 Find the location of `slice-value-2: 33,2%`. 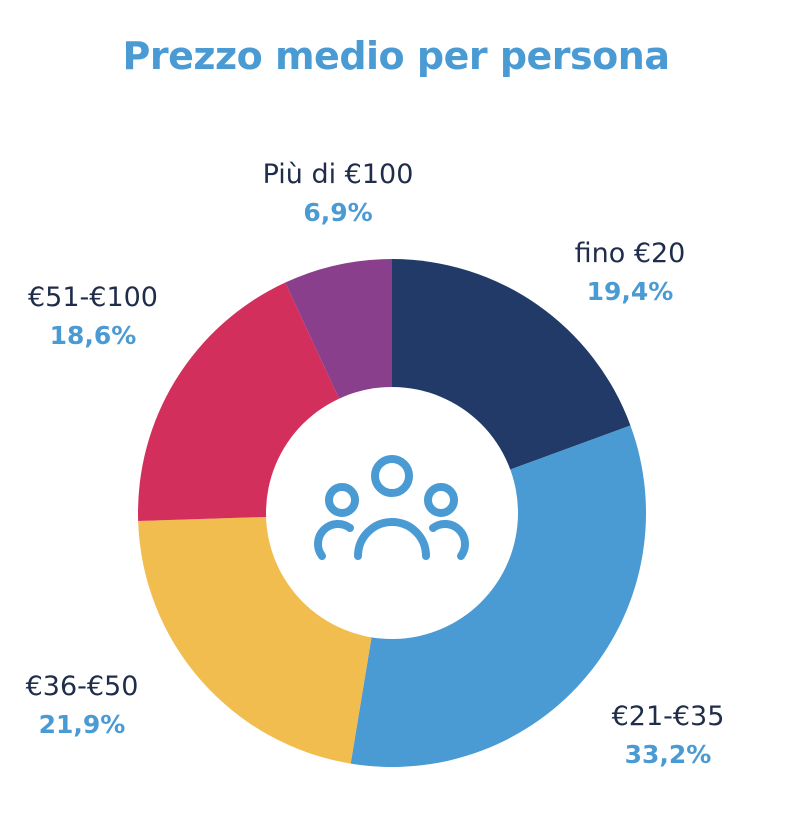

slice-value-2: 33,2% is located at coordinates (668, 754).